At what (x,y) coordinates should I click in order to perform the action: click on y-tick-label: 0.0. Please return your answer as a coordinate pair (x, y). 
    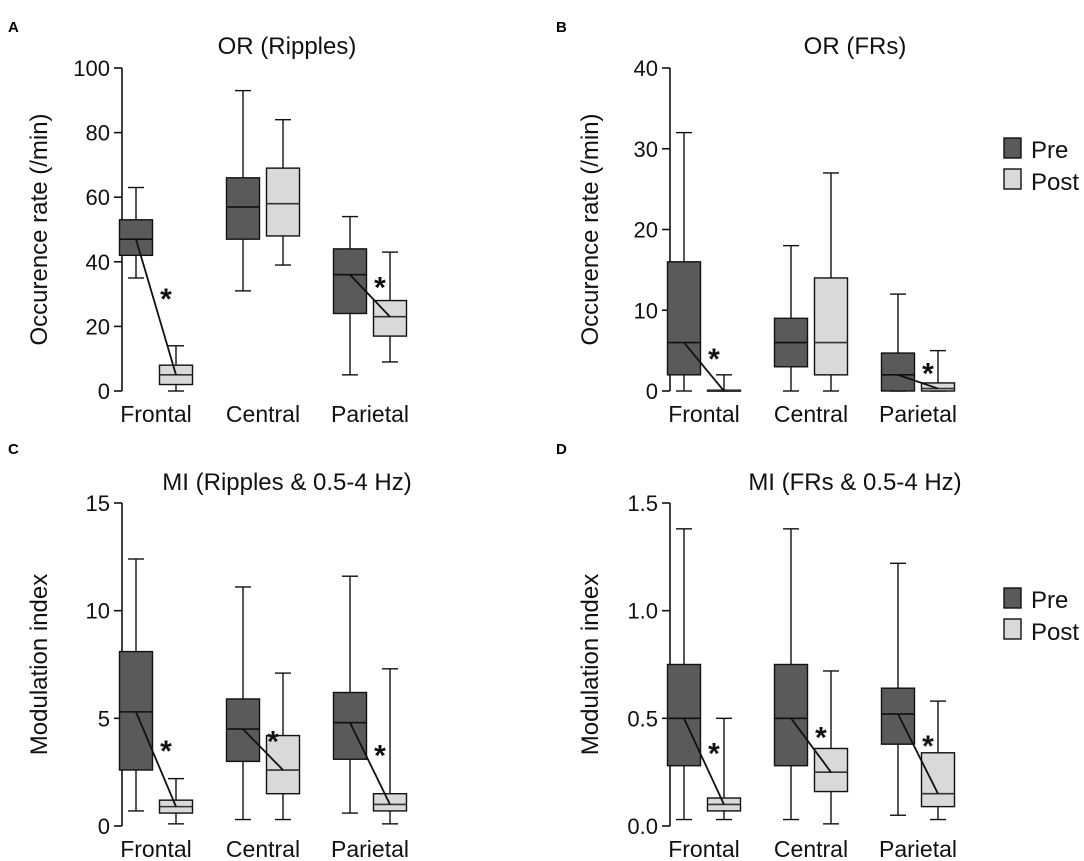
    Looking at the image, I should click on (642, 826).